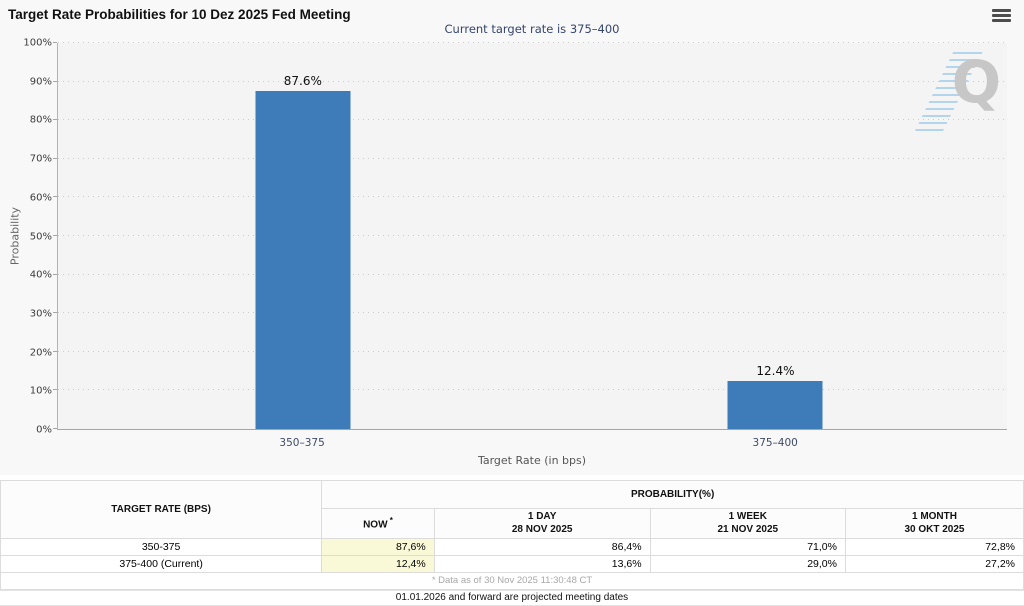 This screenshot has height=606, width=1024. I want to click on col-header-1-day: 1 DAY 28 NOV 2025, so click(542, 523).